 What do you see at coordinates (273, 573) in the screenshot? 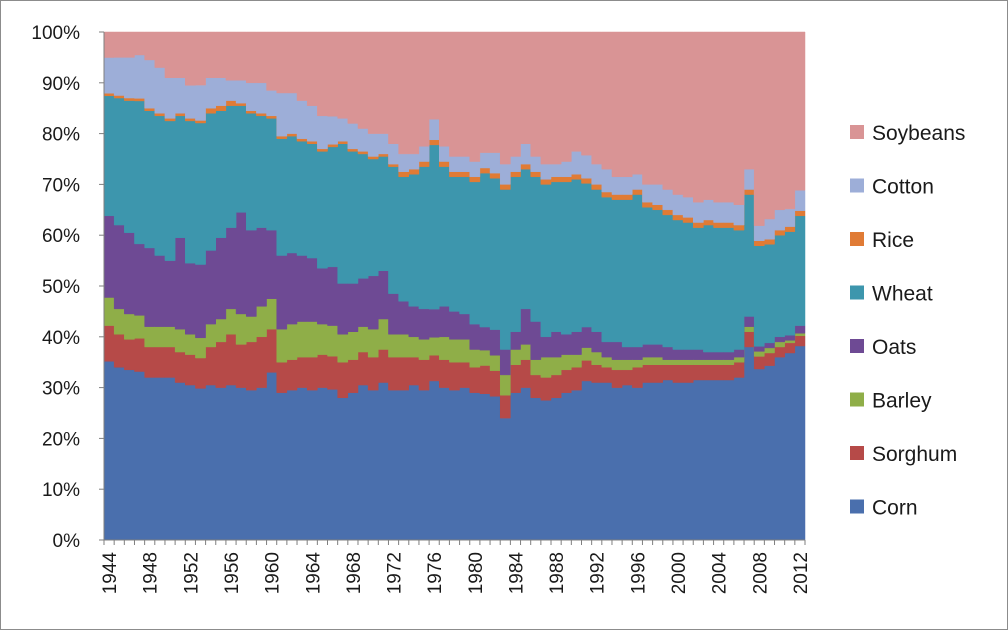
I see `x-tick-label: 1960` at bounding box center [273, 573].